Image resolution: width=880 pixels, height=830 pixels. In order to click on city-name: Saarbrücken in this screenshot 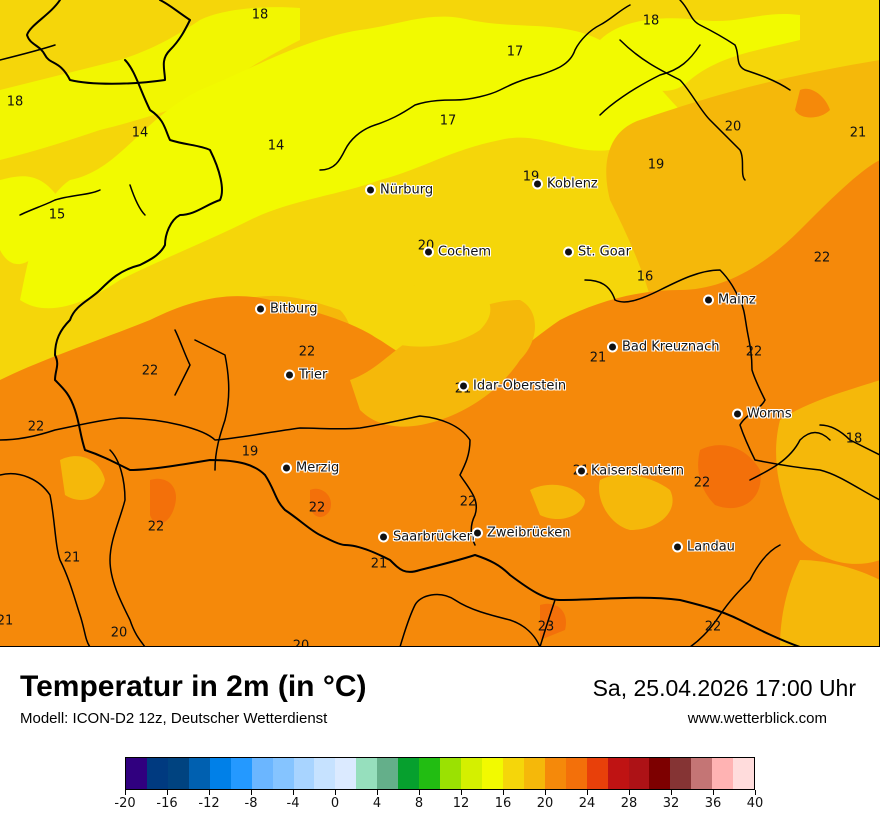, I will do `click(434, 537)`.